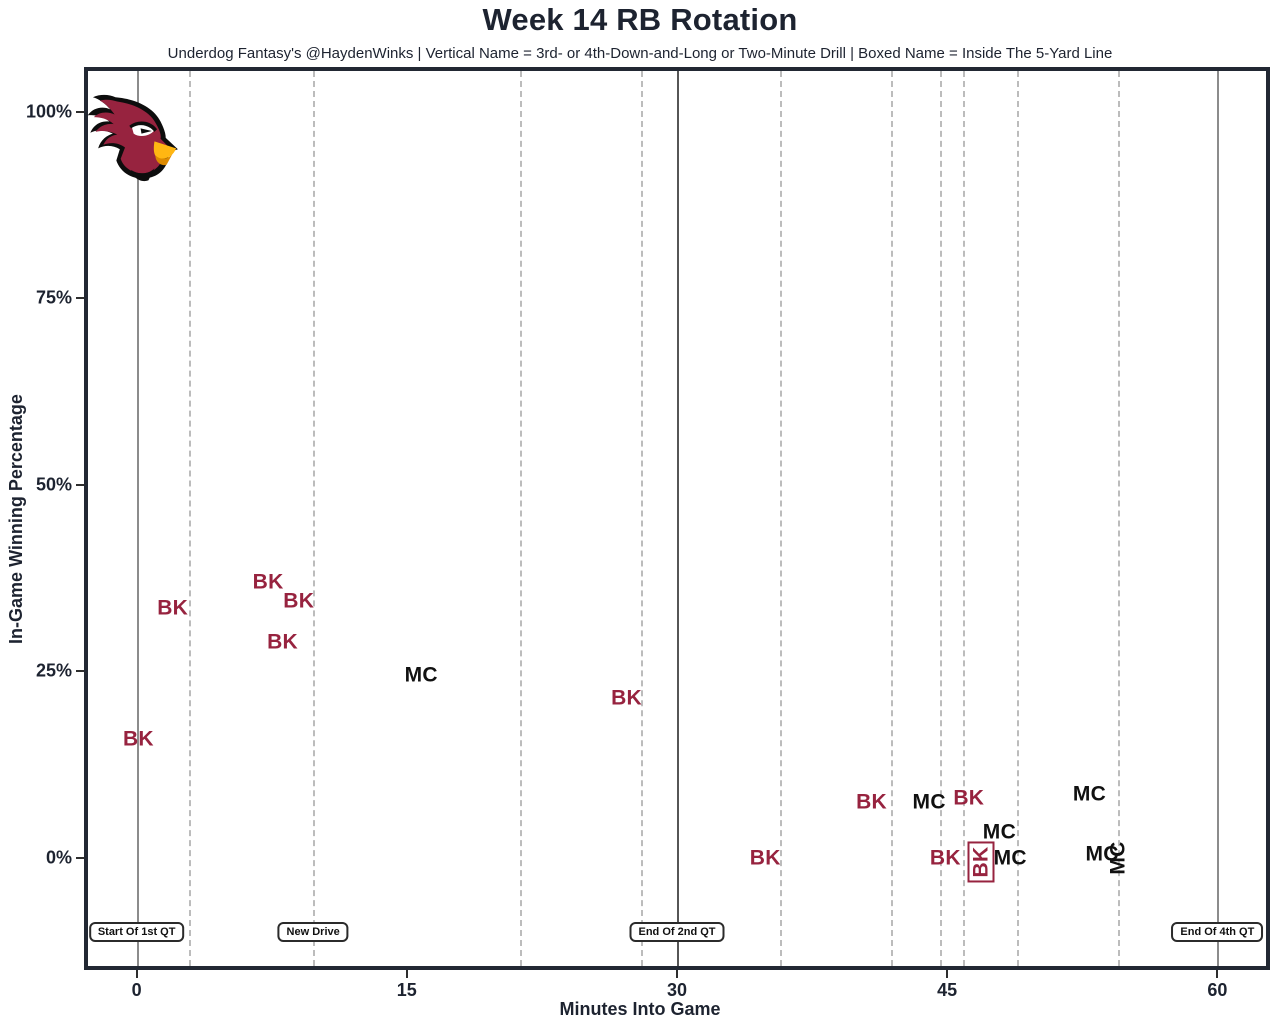 The width and height of the screenshot is (1280, 1029). I want to click on y-axis-title: In-Game Winning Percentage, so click(16, 519).